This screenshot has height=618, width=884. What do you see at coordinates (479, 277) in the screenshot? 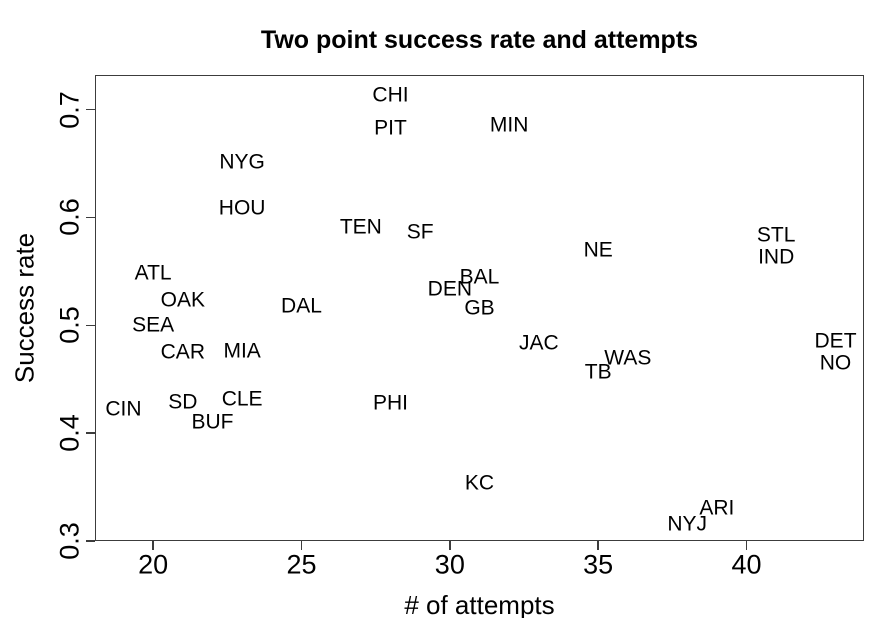
I see `point-label-bal: BAL` at bounding box center [479, 277].